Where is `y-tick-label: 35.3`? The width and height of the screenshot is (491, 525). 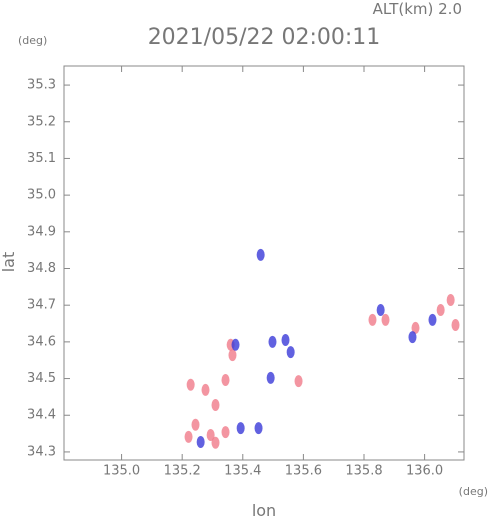
y-tick-label: 35.3 is located at coordinates (41, 85).